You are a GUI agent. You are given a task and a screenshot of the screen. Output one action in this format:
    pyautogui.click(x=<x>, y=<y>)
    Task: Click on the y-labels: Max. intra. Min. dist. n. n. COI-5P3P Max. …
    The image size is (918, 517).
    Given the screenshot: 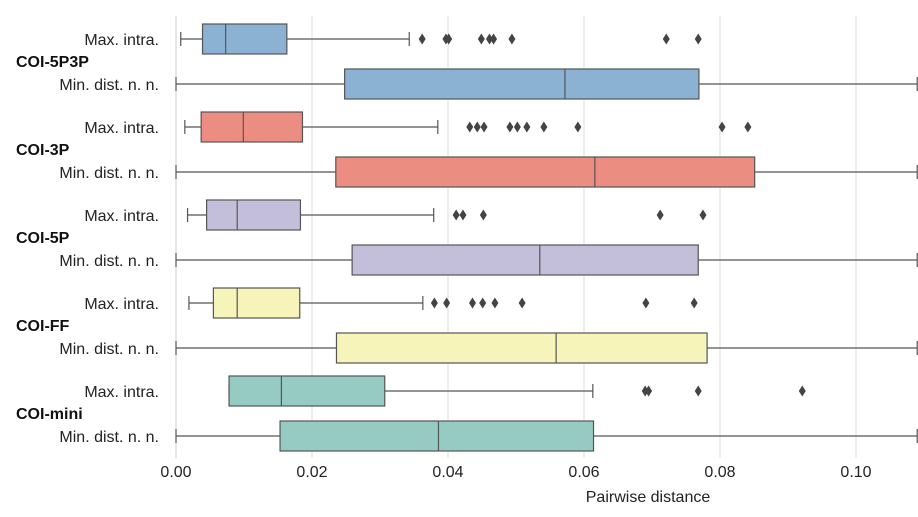 What is the action you would take?
    pyautogui.click(x=87, y=239)
    